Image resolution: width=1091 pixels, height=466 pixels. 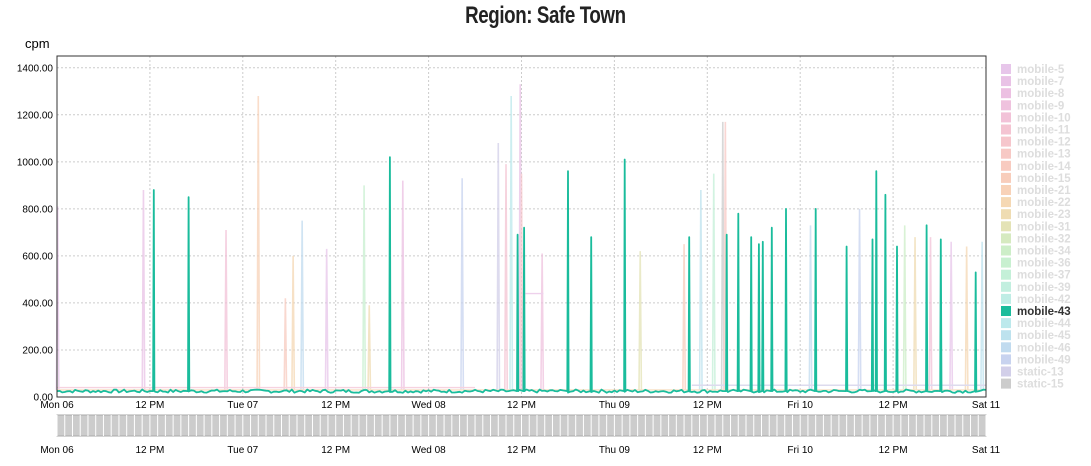 I want to click on legend-item-mobile-49: mobile-49, so click(x=1036, y=360).